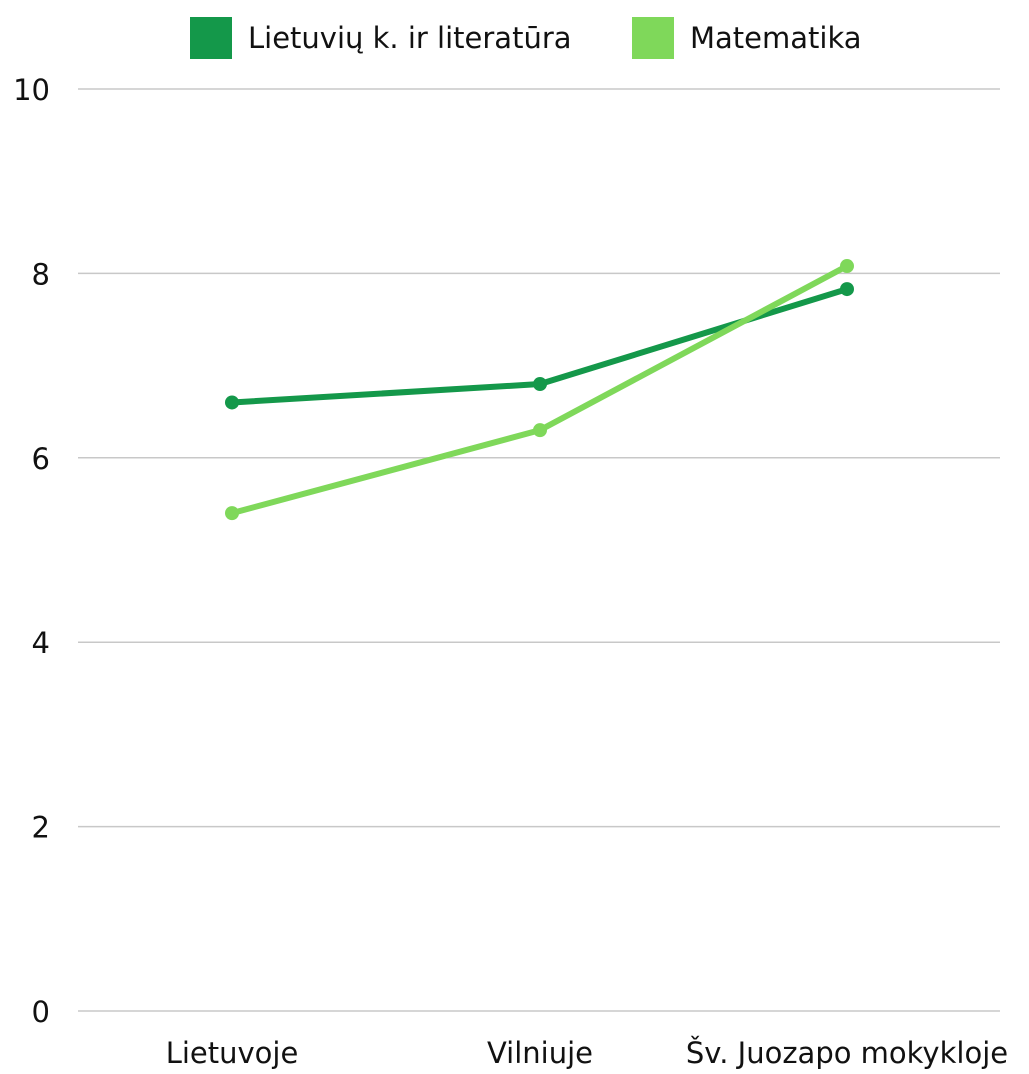 The height and width of the screenshot is (1074, 1029). What do you see at coordinates (31, 90) in the screenshot?
I see `y-tick-label: 10` at bounding box center [31, 90].